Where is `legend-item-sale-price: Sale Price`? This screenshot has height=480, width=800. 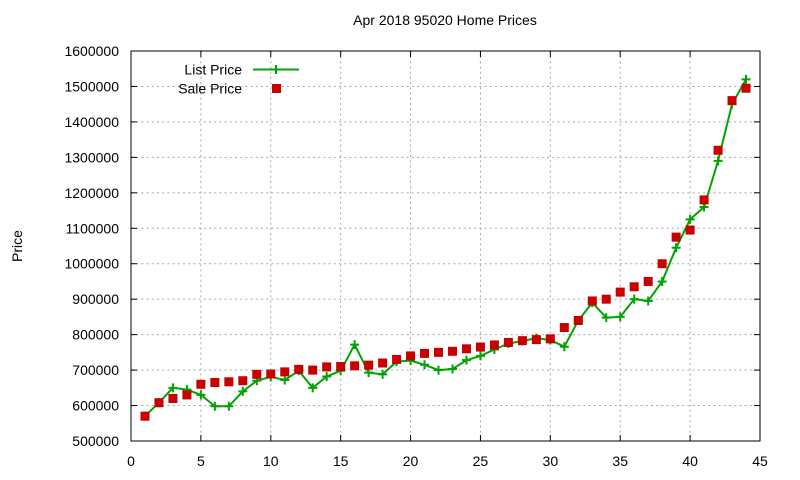
legend-item-sale-price: Sale Price is located at coordinates (229, 89).